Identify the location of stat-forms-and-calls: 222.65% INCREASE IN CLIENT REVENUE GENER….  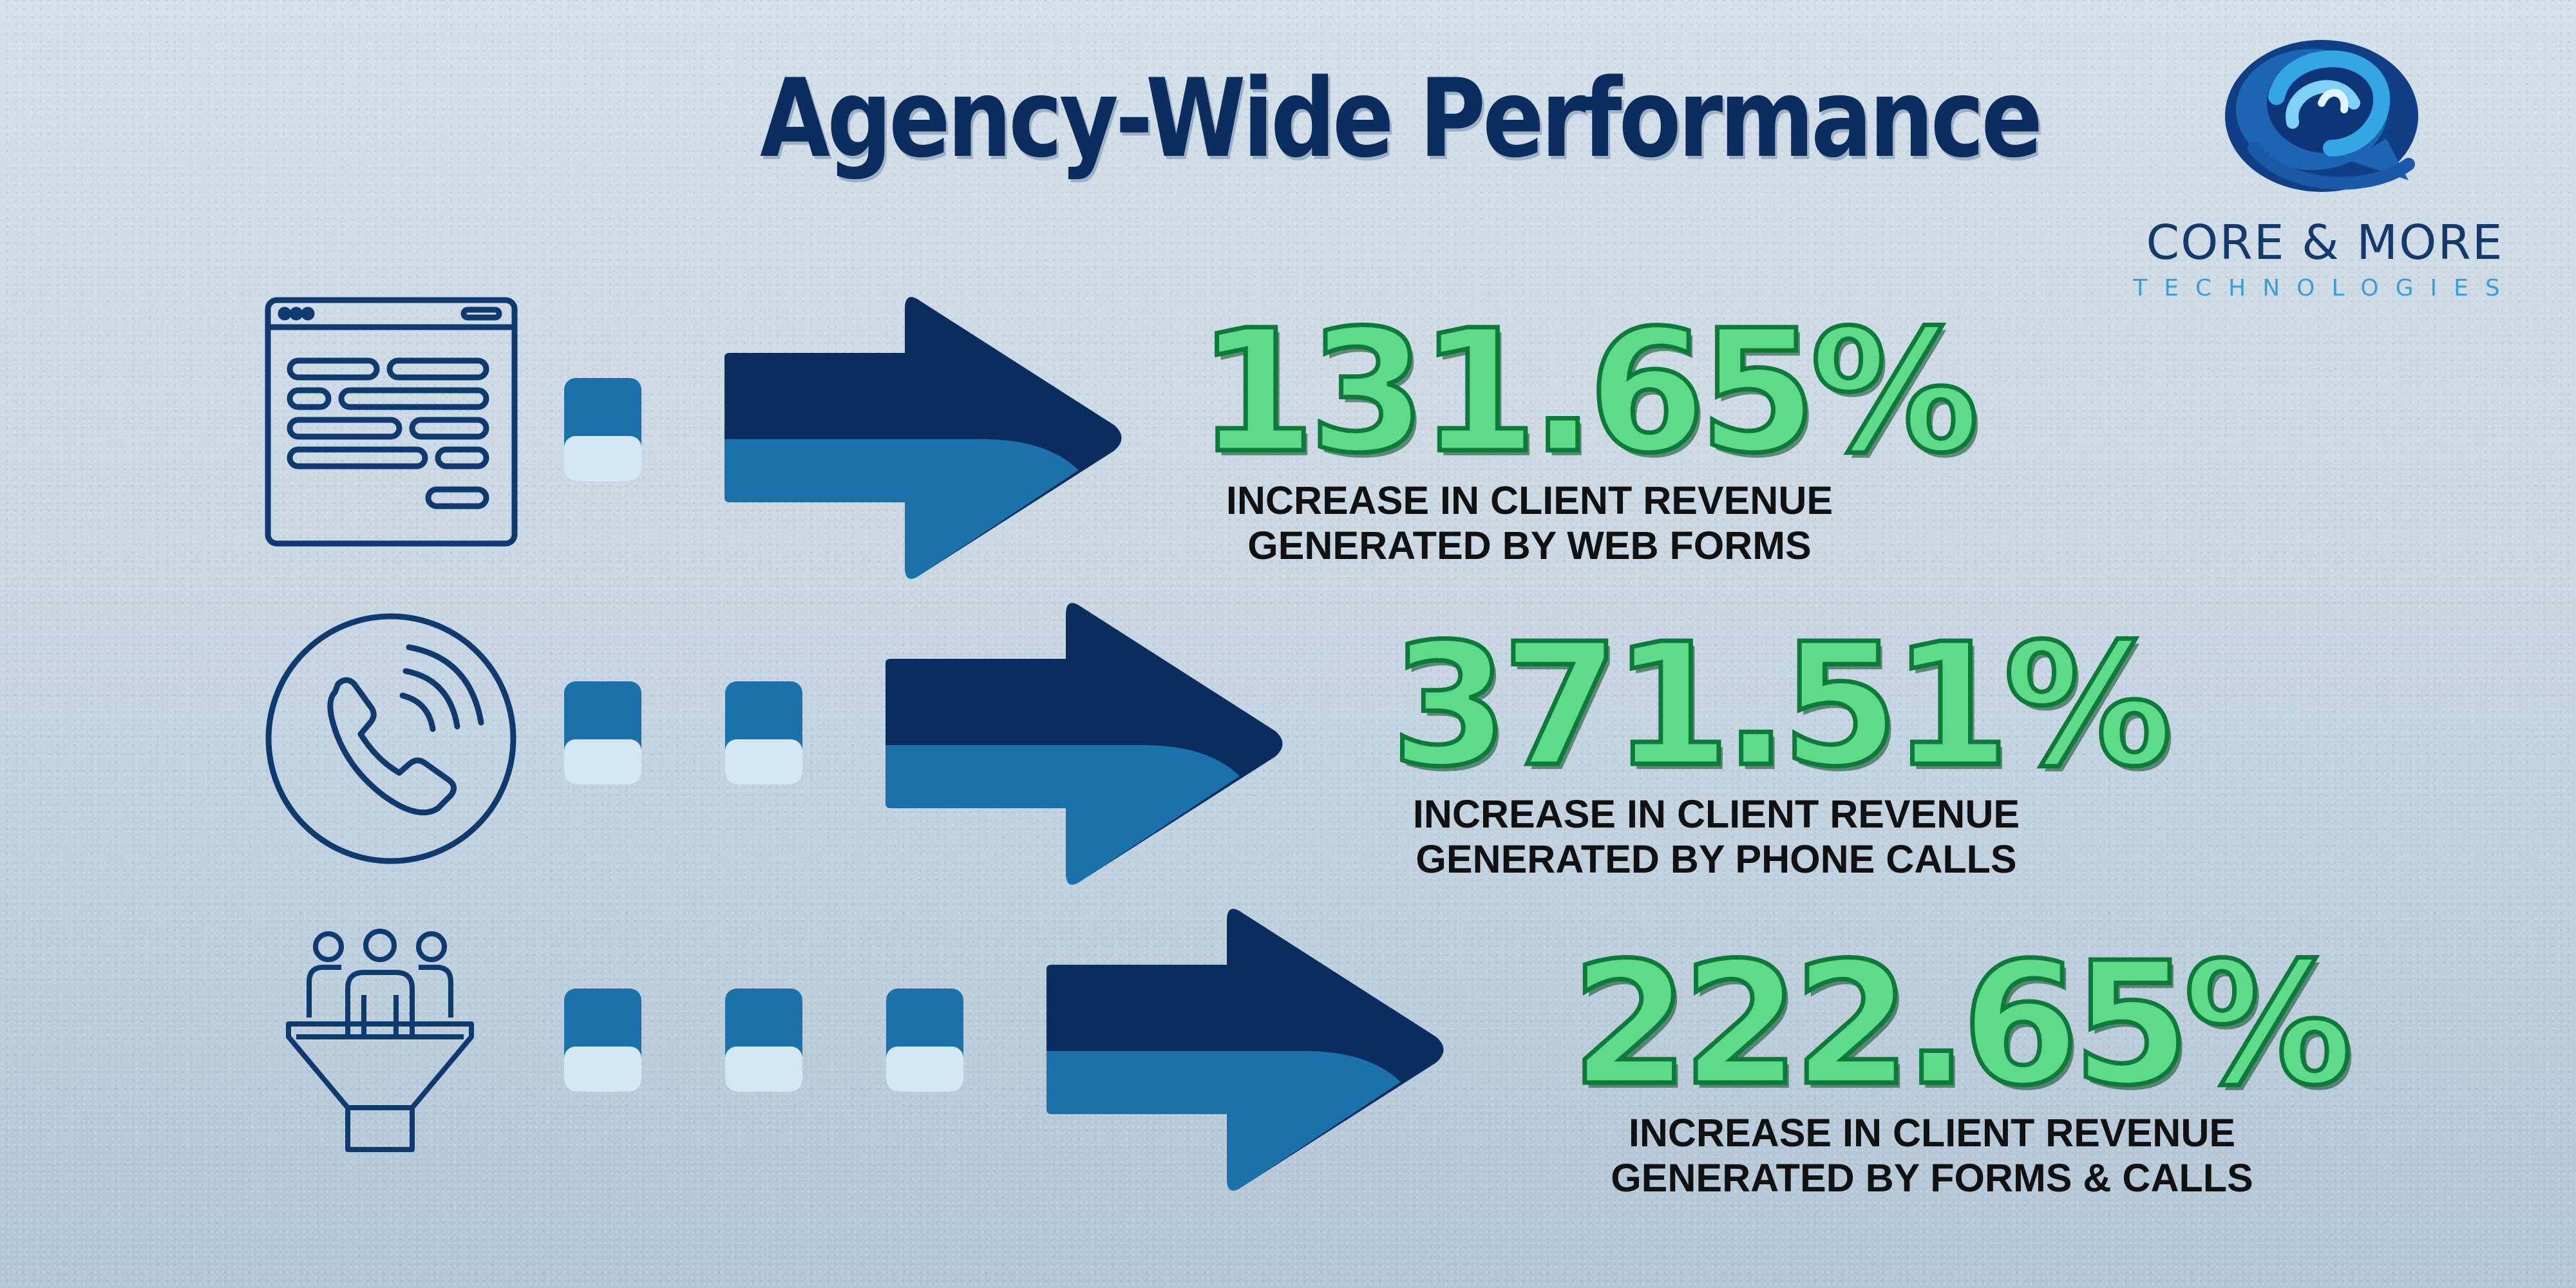
(1962, 1063).